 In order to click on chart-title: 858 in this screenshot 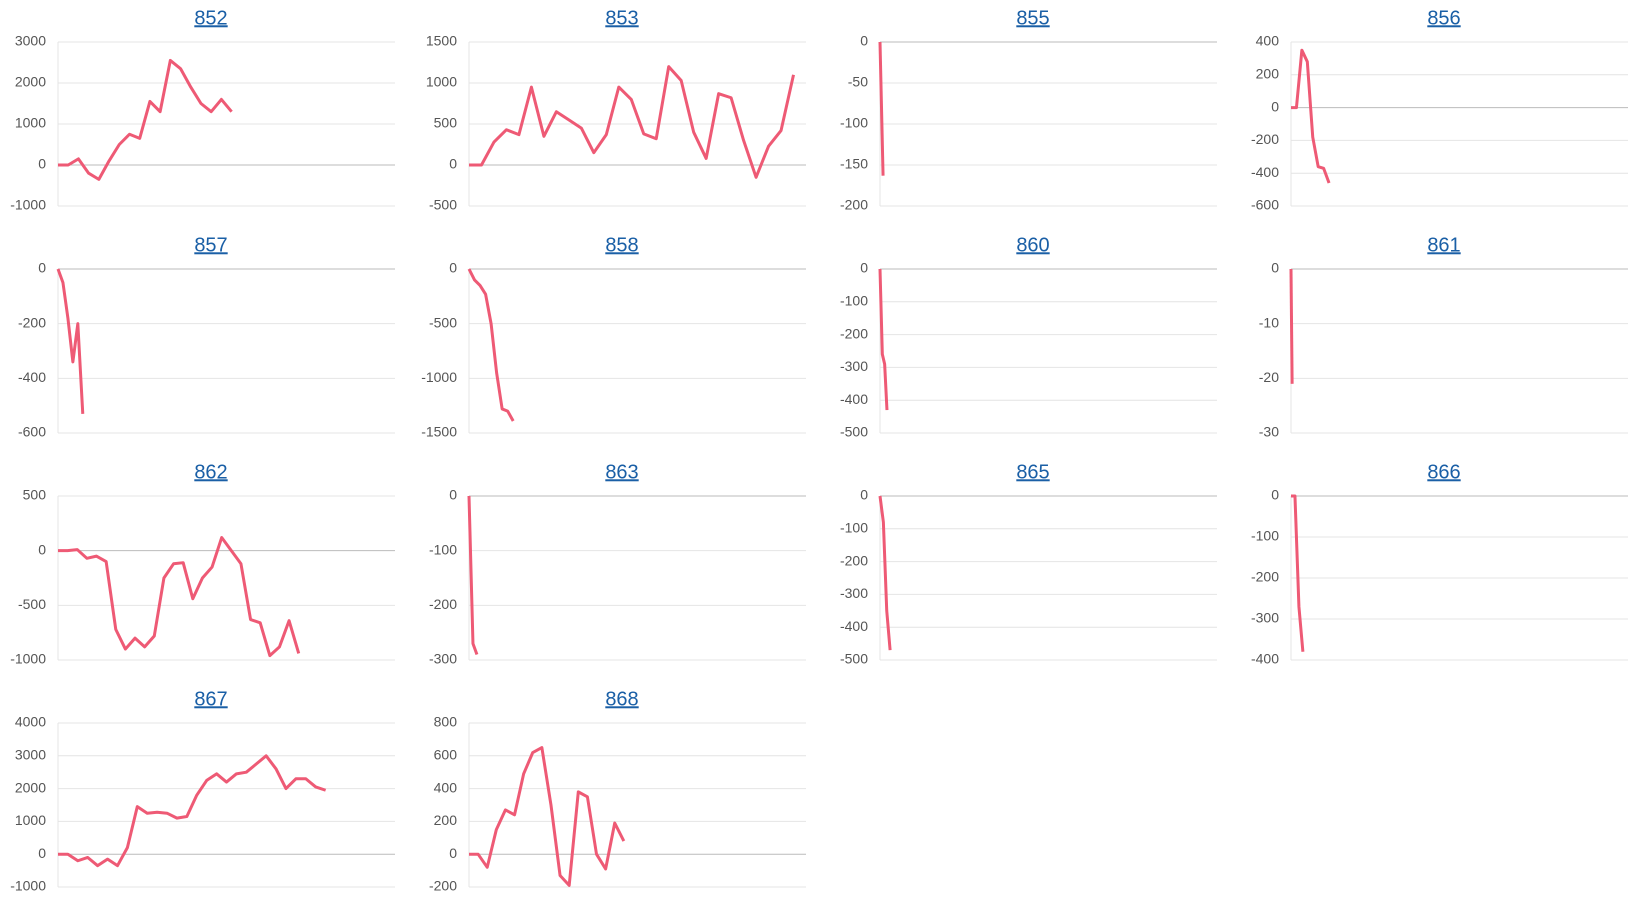, I will do `click(621, 245)`.